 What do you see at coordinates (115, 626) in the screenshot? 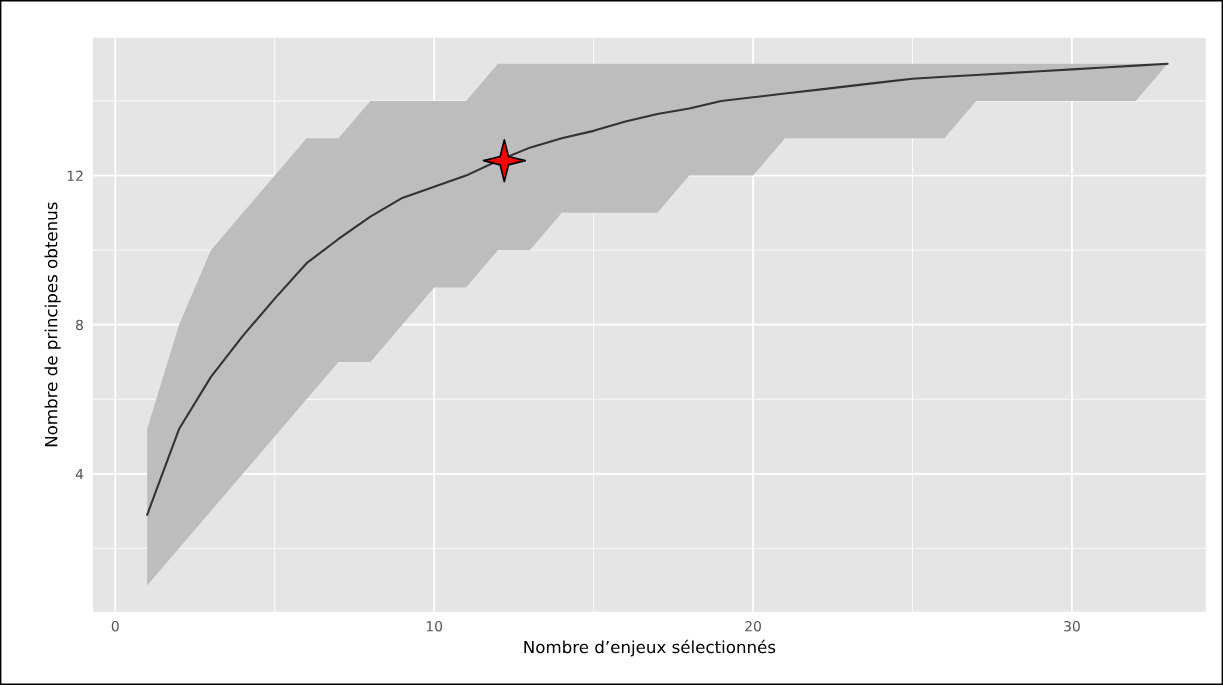
I see `x-tick-label: 0` at bounding box center [115, 626].